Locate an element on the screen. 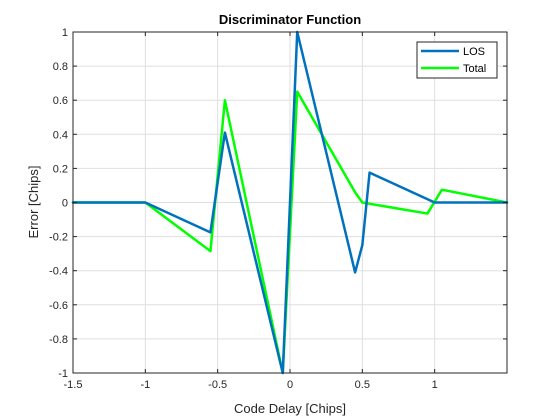 The width and height of the screenshot is (560, 420). legend: LOS Total is located at coordinates (457, 60).